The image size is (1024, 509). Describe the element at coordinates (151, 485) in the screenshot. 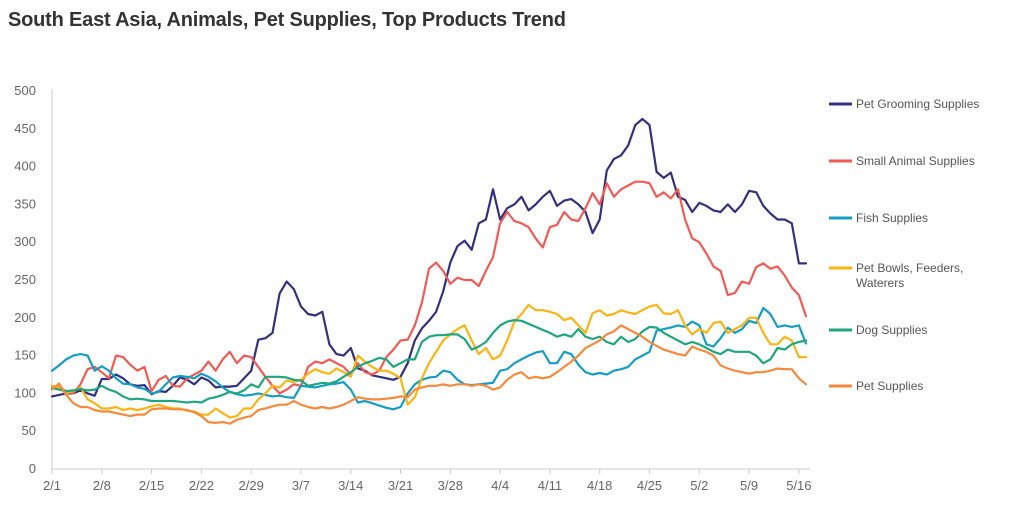

I see `x-tick-label: 2/15` at that location.